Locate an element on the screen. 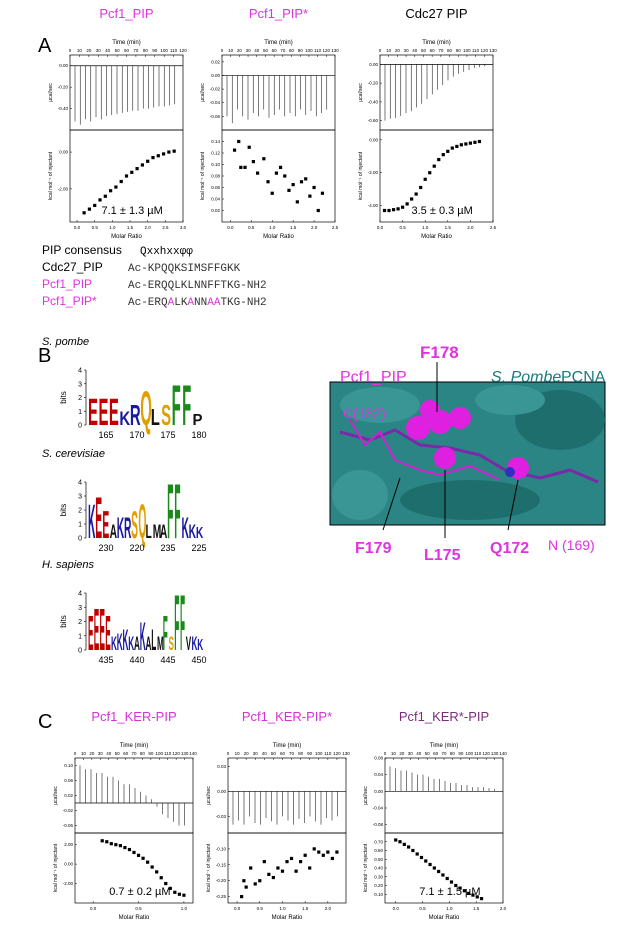 The width and height of the screenshot is (617, 927). y-tick-label: 0.30 is located at coordinates (378, 876).